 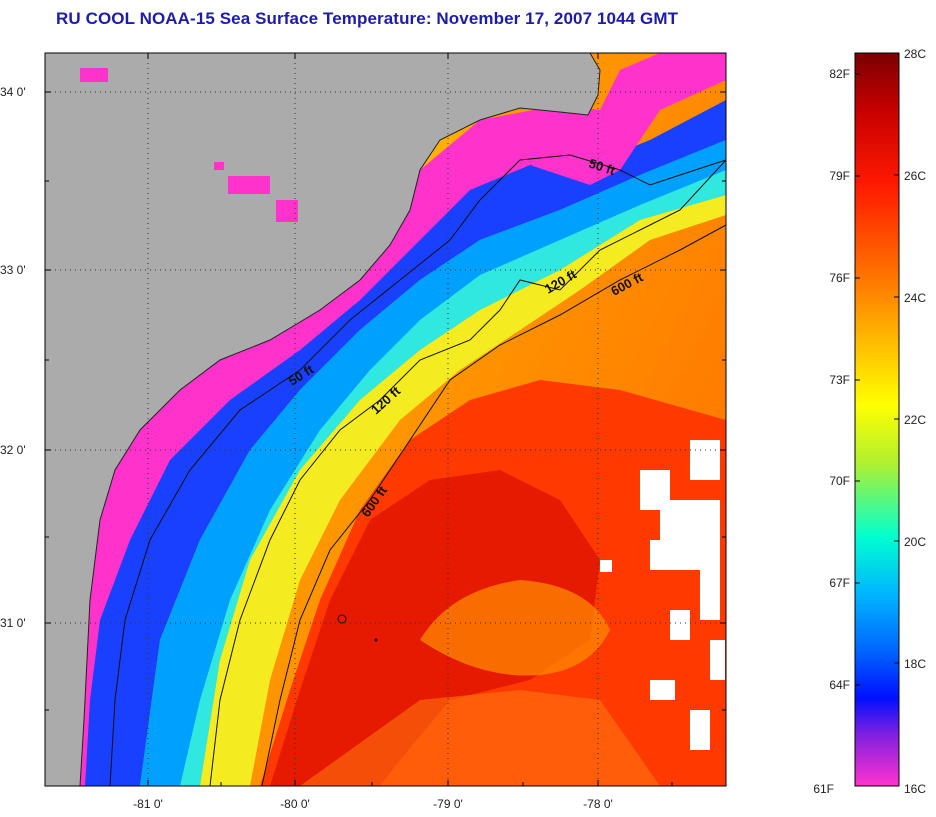 I want to click on colorbar-label-73f: 73F, so click(x=839, y=380).